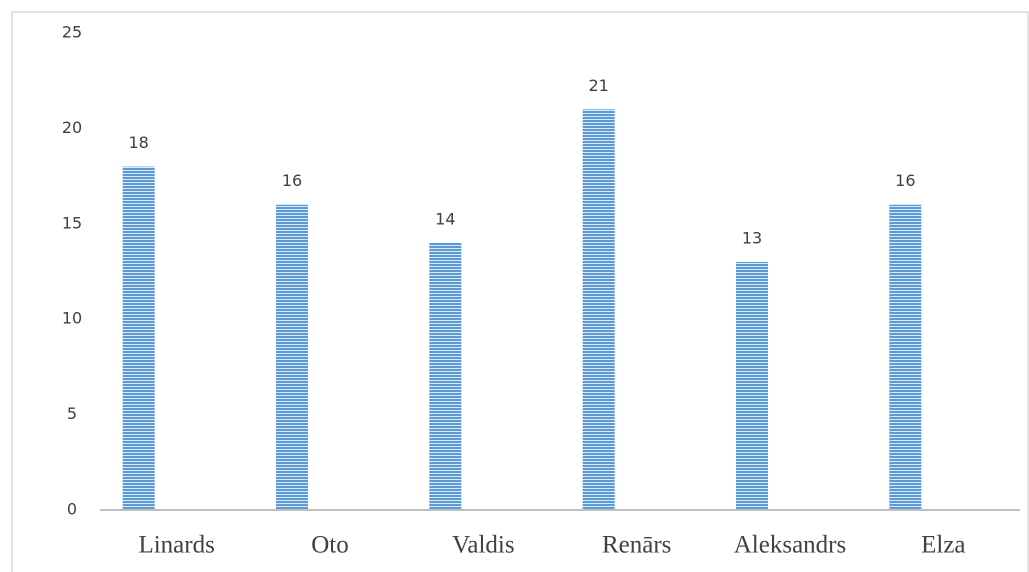  Describe the element at coordinates (176, 545) in the screenshot. I see `x-tick-label: Linards` at that location.